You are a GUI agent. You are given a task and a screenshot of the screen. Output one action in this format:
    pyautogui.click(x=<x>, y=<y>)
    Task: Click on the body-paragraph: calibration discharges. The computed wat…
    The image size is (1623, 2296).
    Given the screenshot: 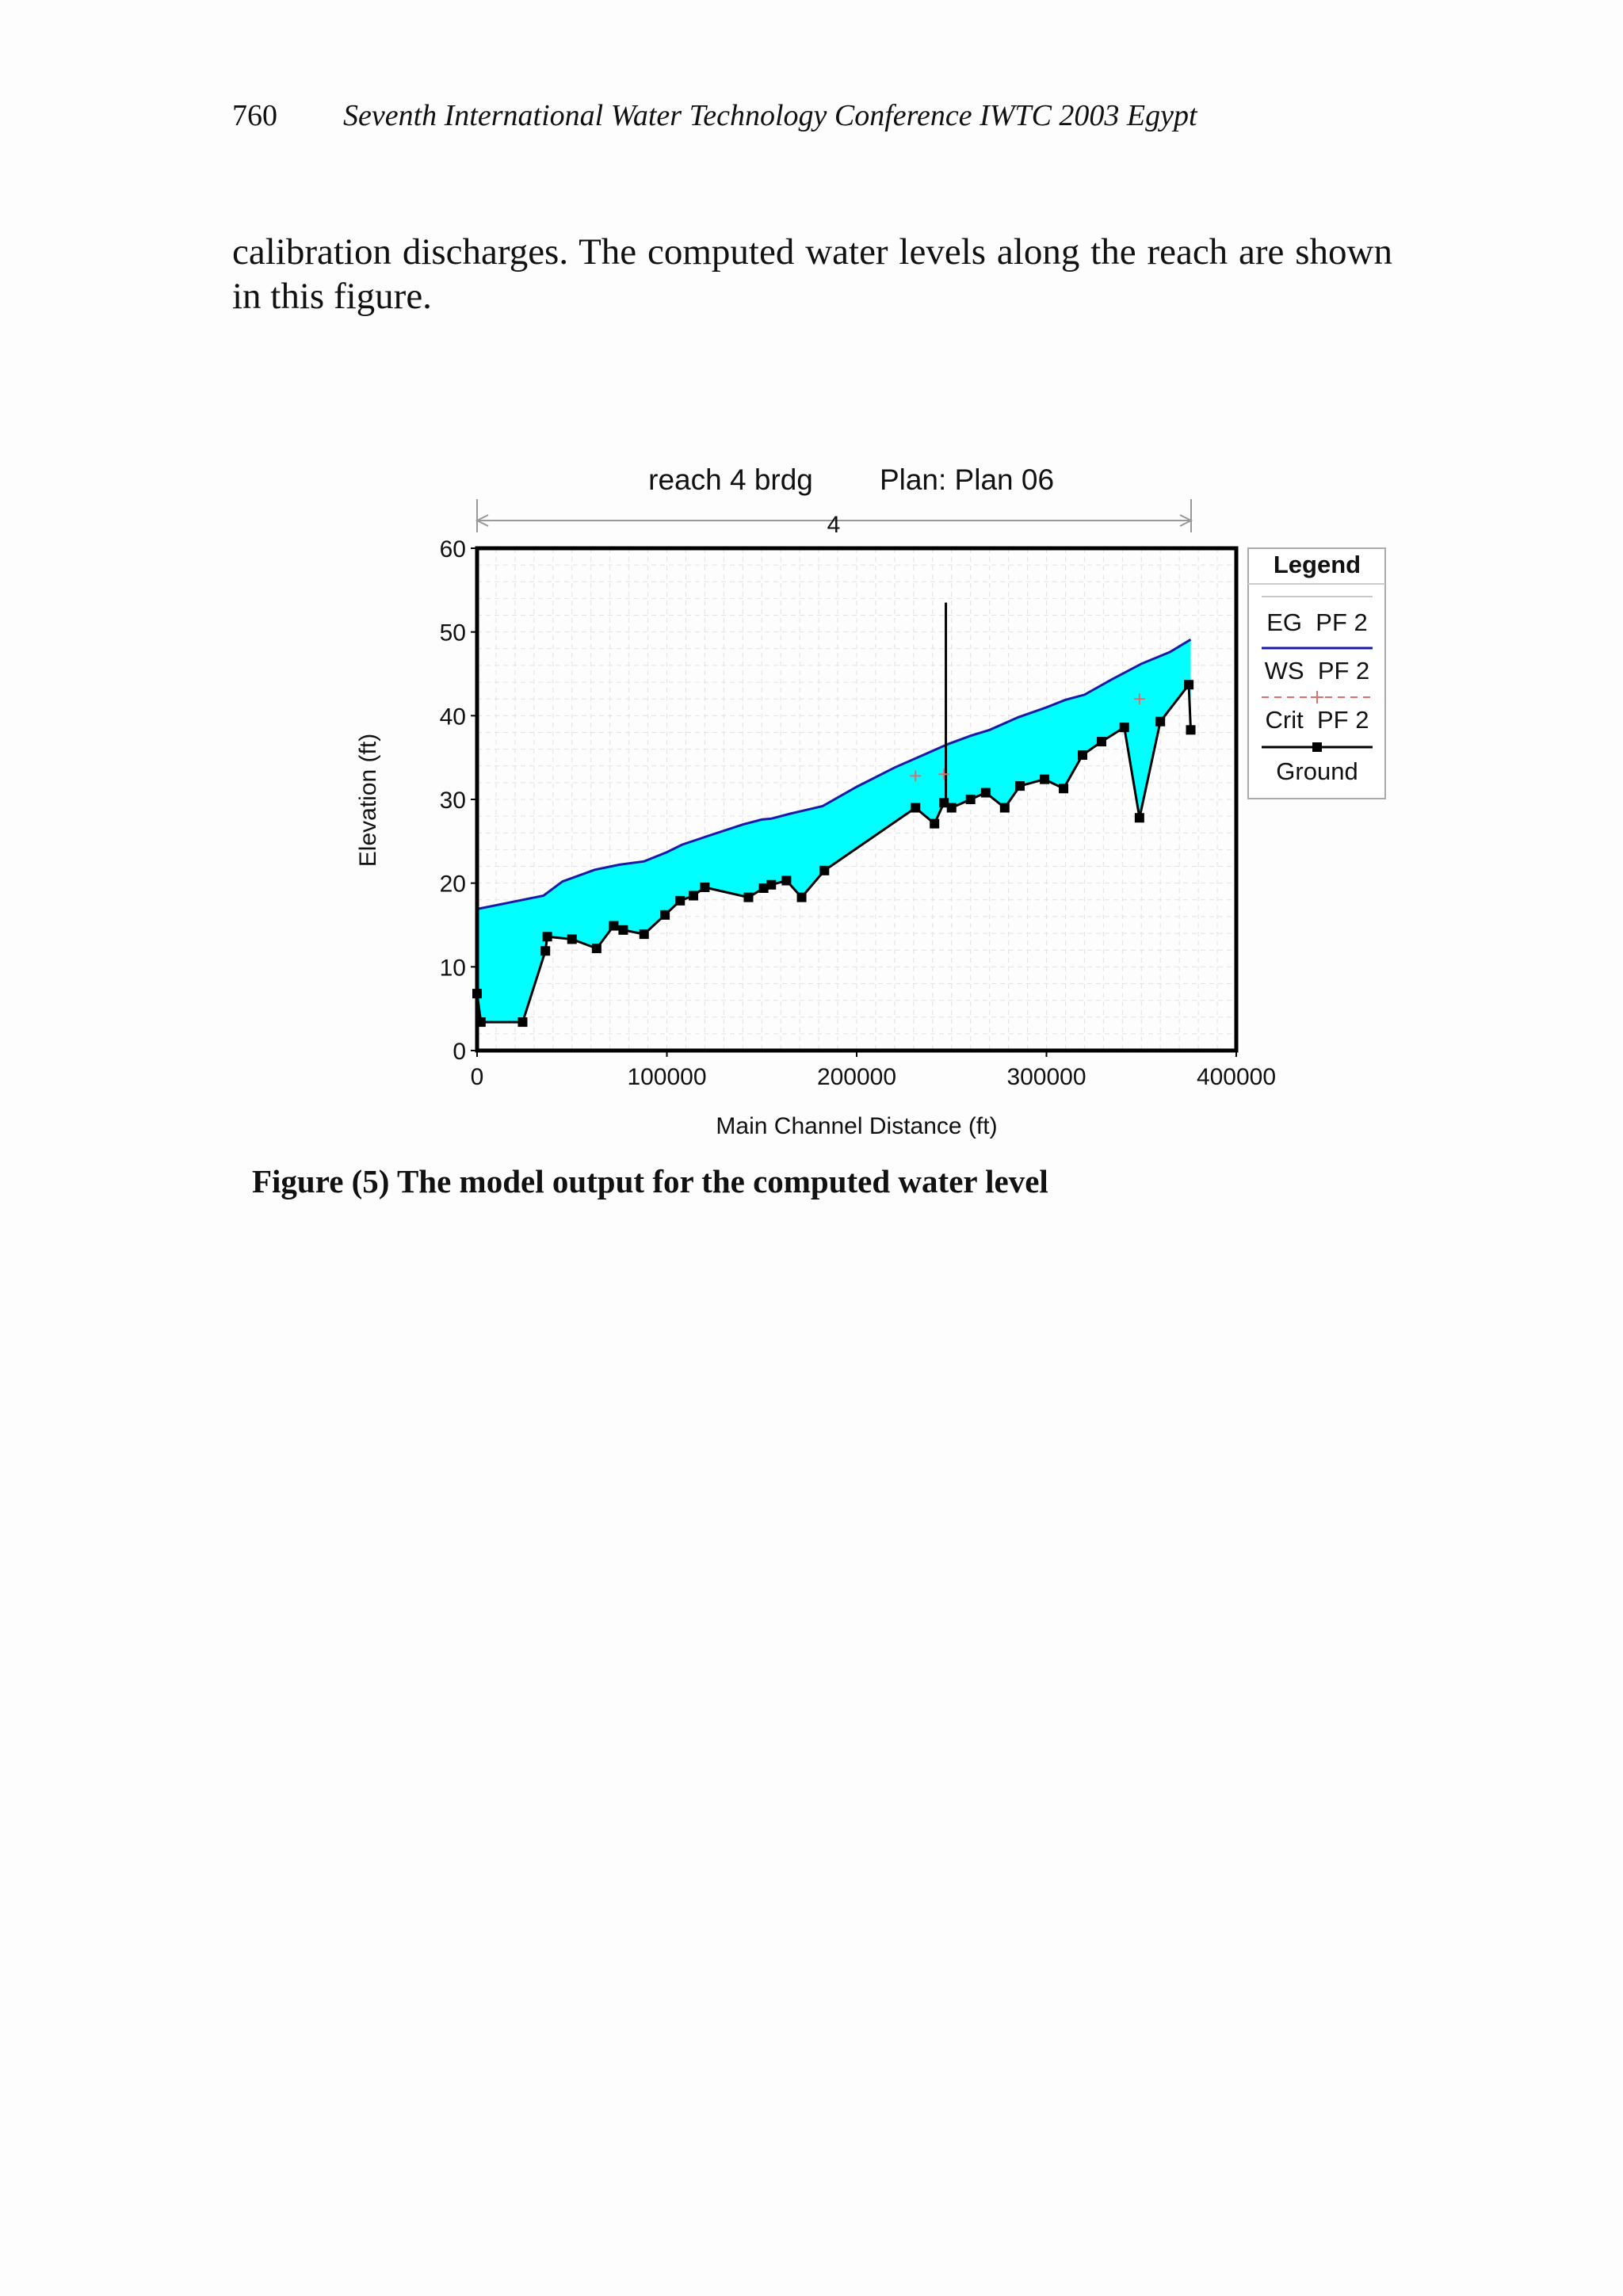 What is the action you would take?
    pyautogui.click(x=812, y=274)
    